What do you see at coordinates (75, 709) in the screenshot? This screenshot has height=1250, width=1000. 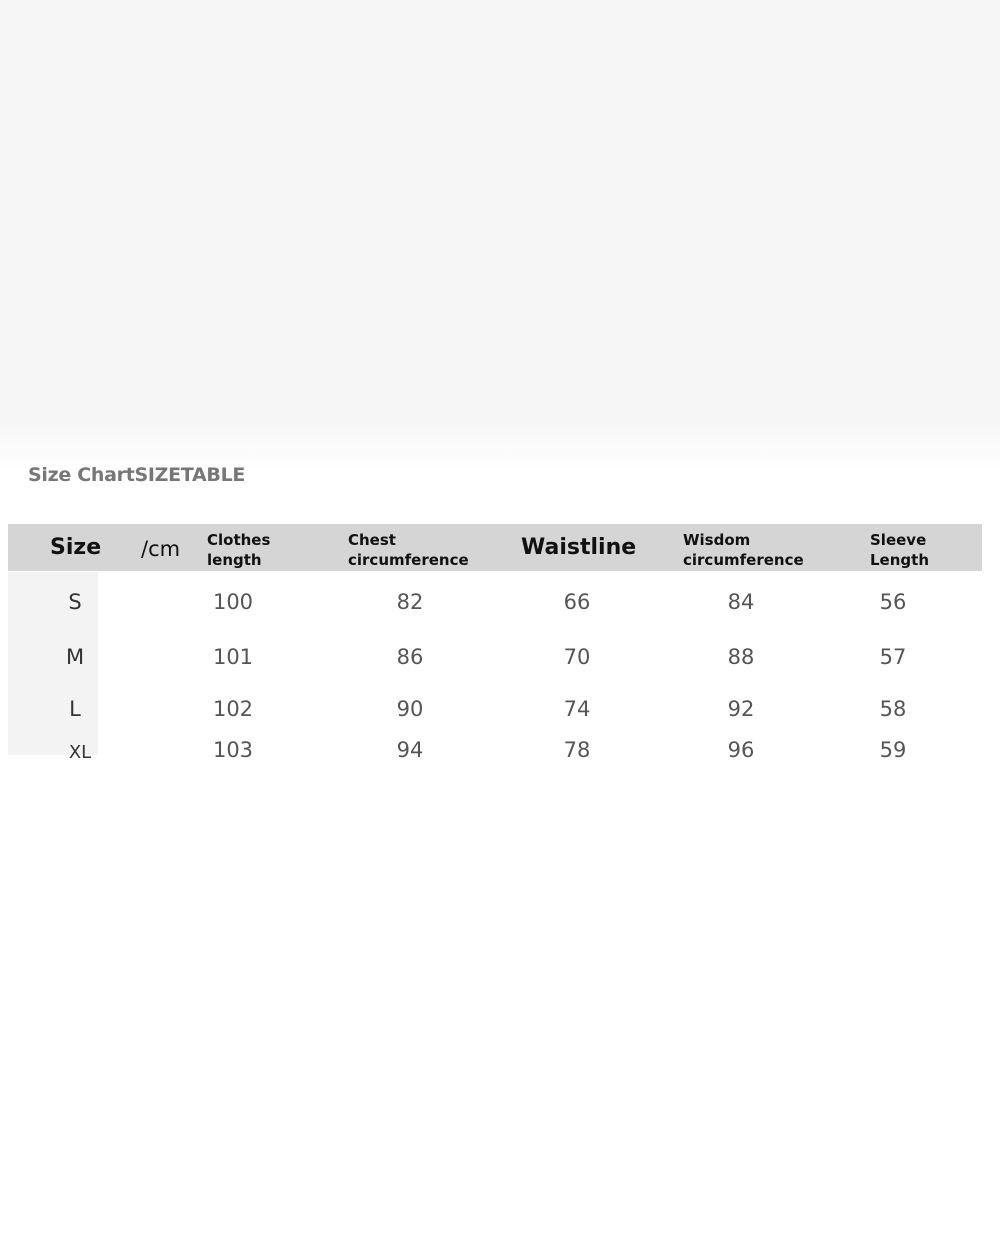 I see `size-label: L` at bounding box center [75, 709].